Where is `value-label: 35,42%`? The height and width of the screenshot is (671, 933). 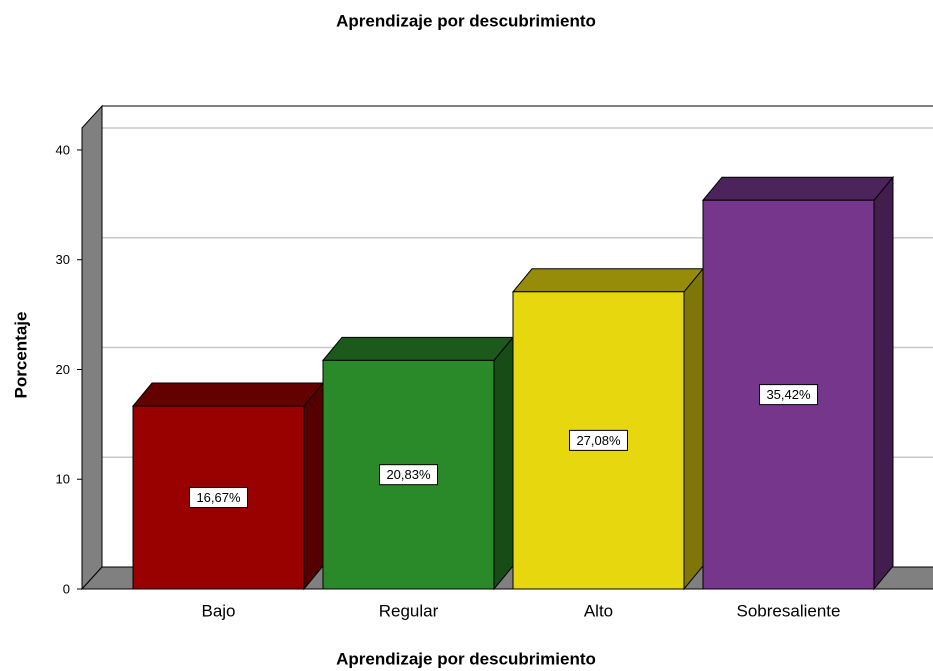 value-label: 35,42% is located at coordinates (788, 394).